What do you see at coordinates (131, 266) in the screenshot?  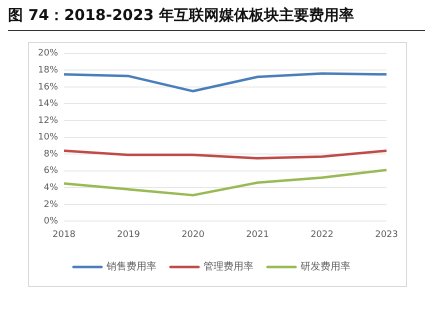 I see `legend-label: 销售费用率` at bounding box center [131, 266].